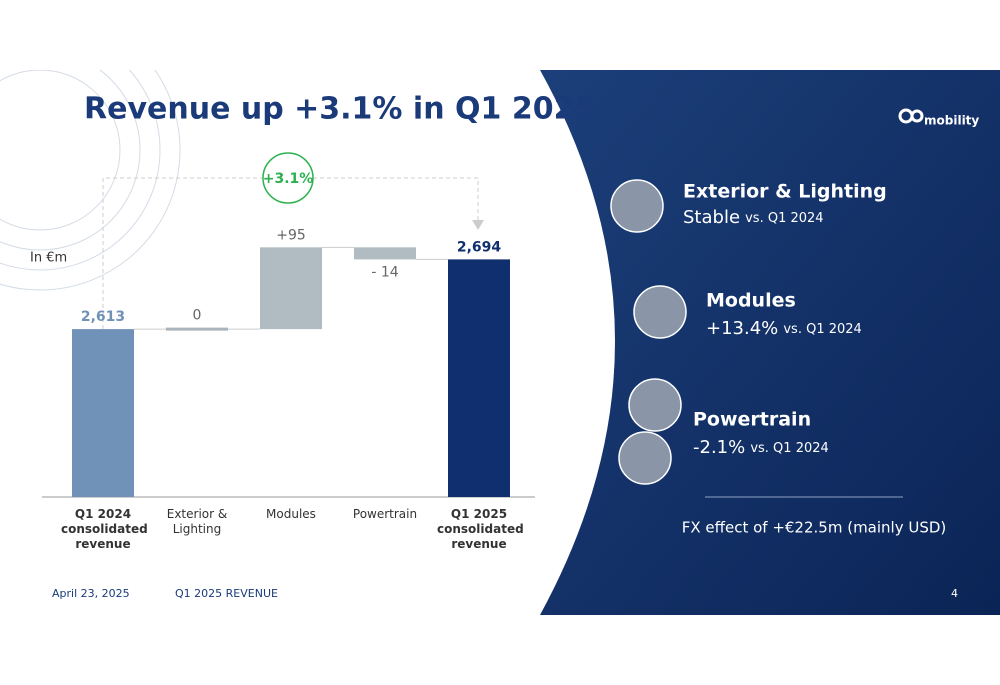 The height and width of the screenshot is (685, 1000). Describe the element at coordinates (951, 121) in the screenshot. I see `logo: mobility` at that location.